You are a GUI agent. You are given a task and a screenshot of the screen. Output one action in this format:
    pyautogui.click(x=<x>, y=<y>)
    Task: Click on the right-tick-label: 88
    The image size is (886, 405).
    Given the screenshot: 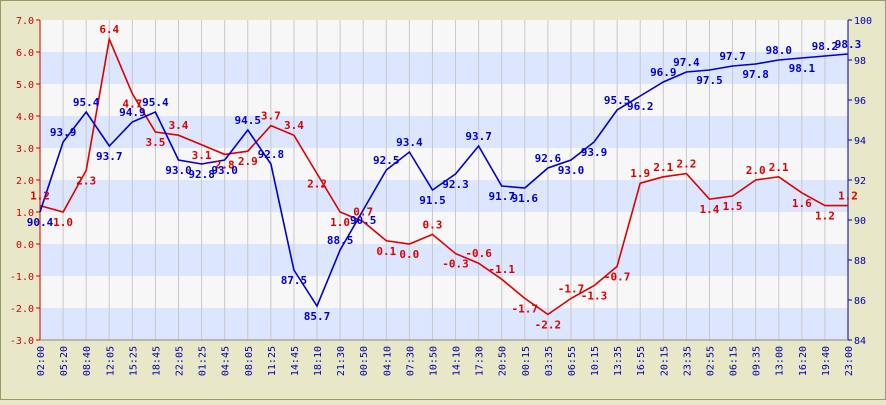 What is the action you would take?
    pyautogui.click(x=860, y=261)
    